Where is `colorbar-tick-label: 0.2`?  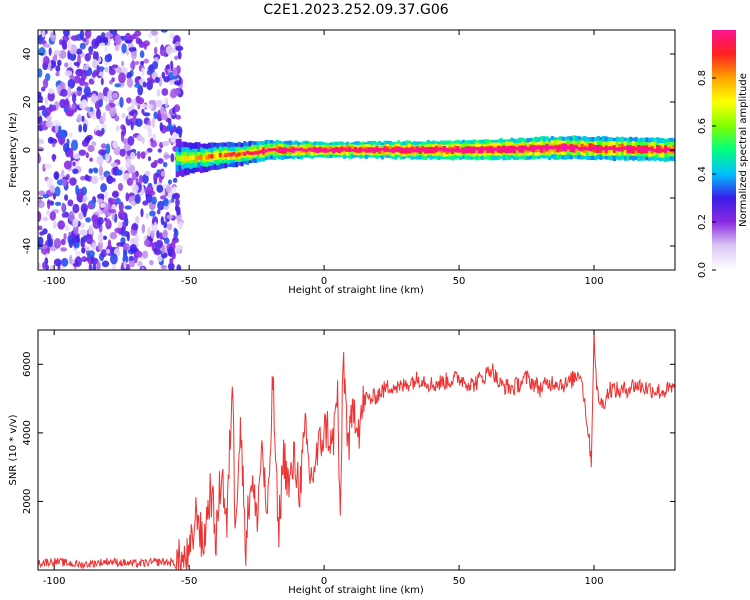
colorbar-tick-label: 0.2 is located at coordinates (702, 222).